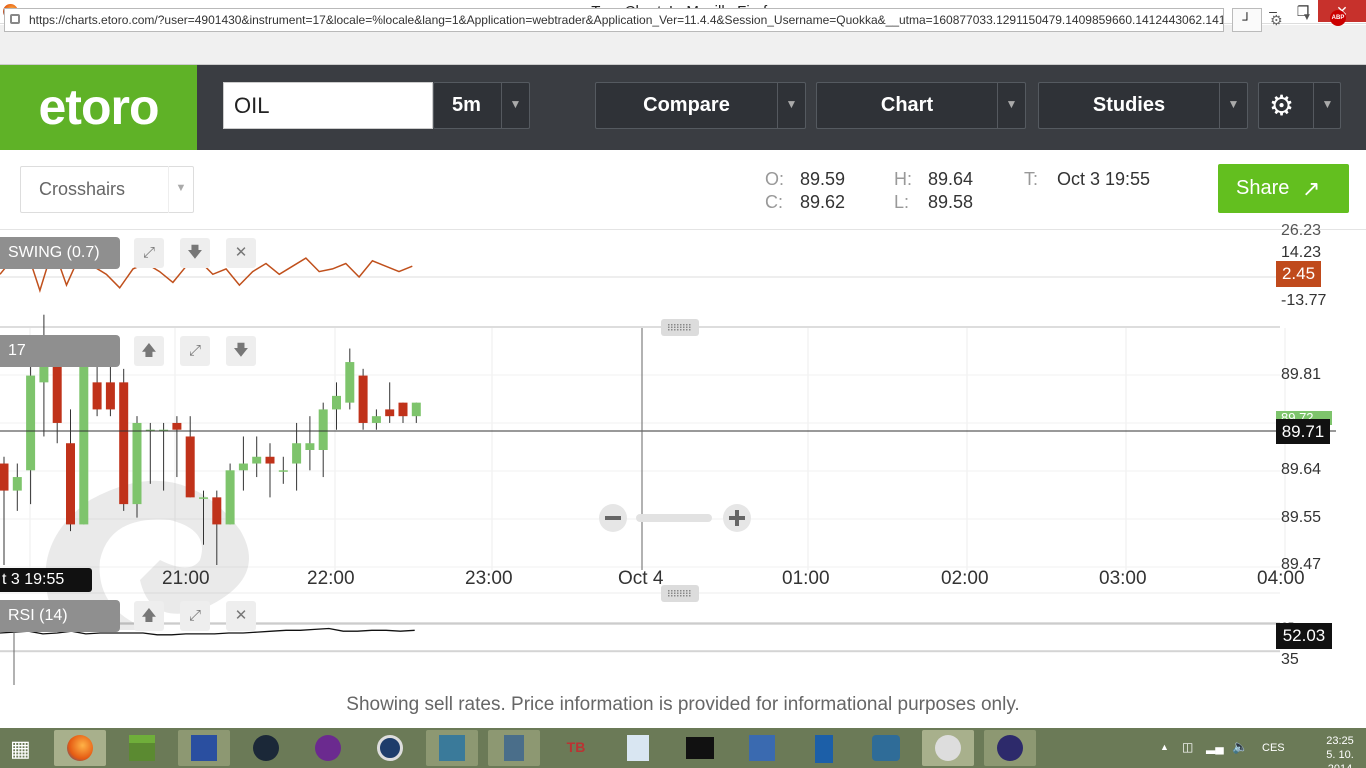 The height and width of the screenshot is (768, 1366). Describe the element at coordinates (80, 748) in the screenshot. I see `firefox-taskbar-icon` at that location.